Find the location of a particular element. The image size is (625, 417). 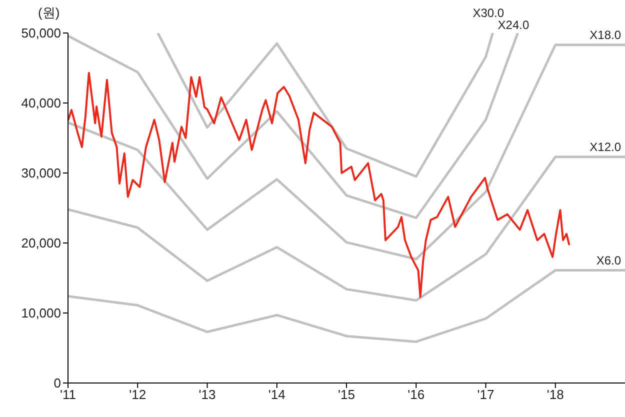

x-tick-label: '16 is located at coordinates (416, 394).